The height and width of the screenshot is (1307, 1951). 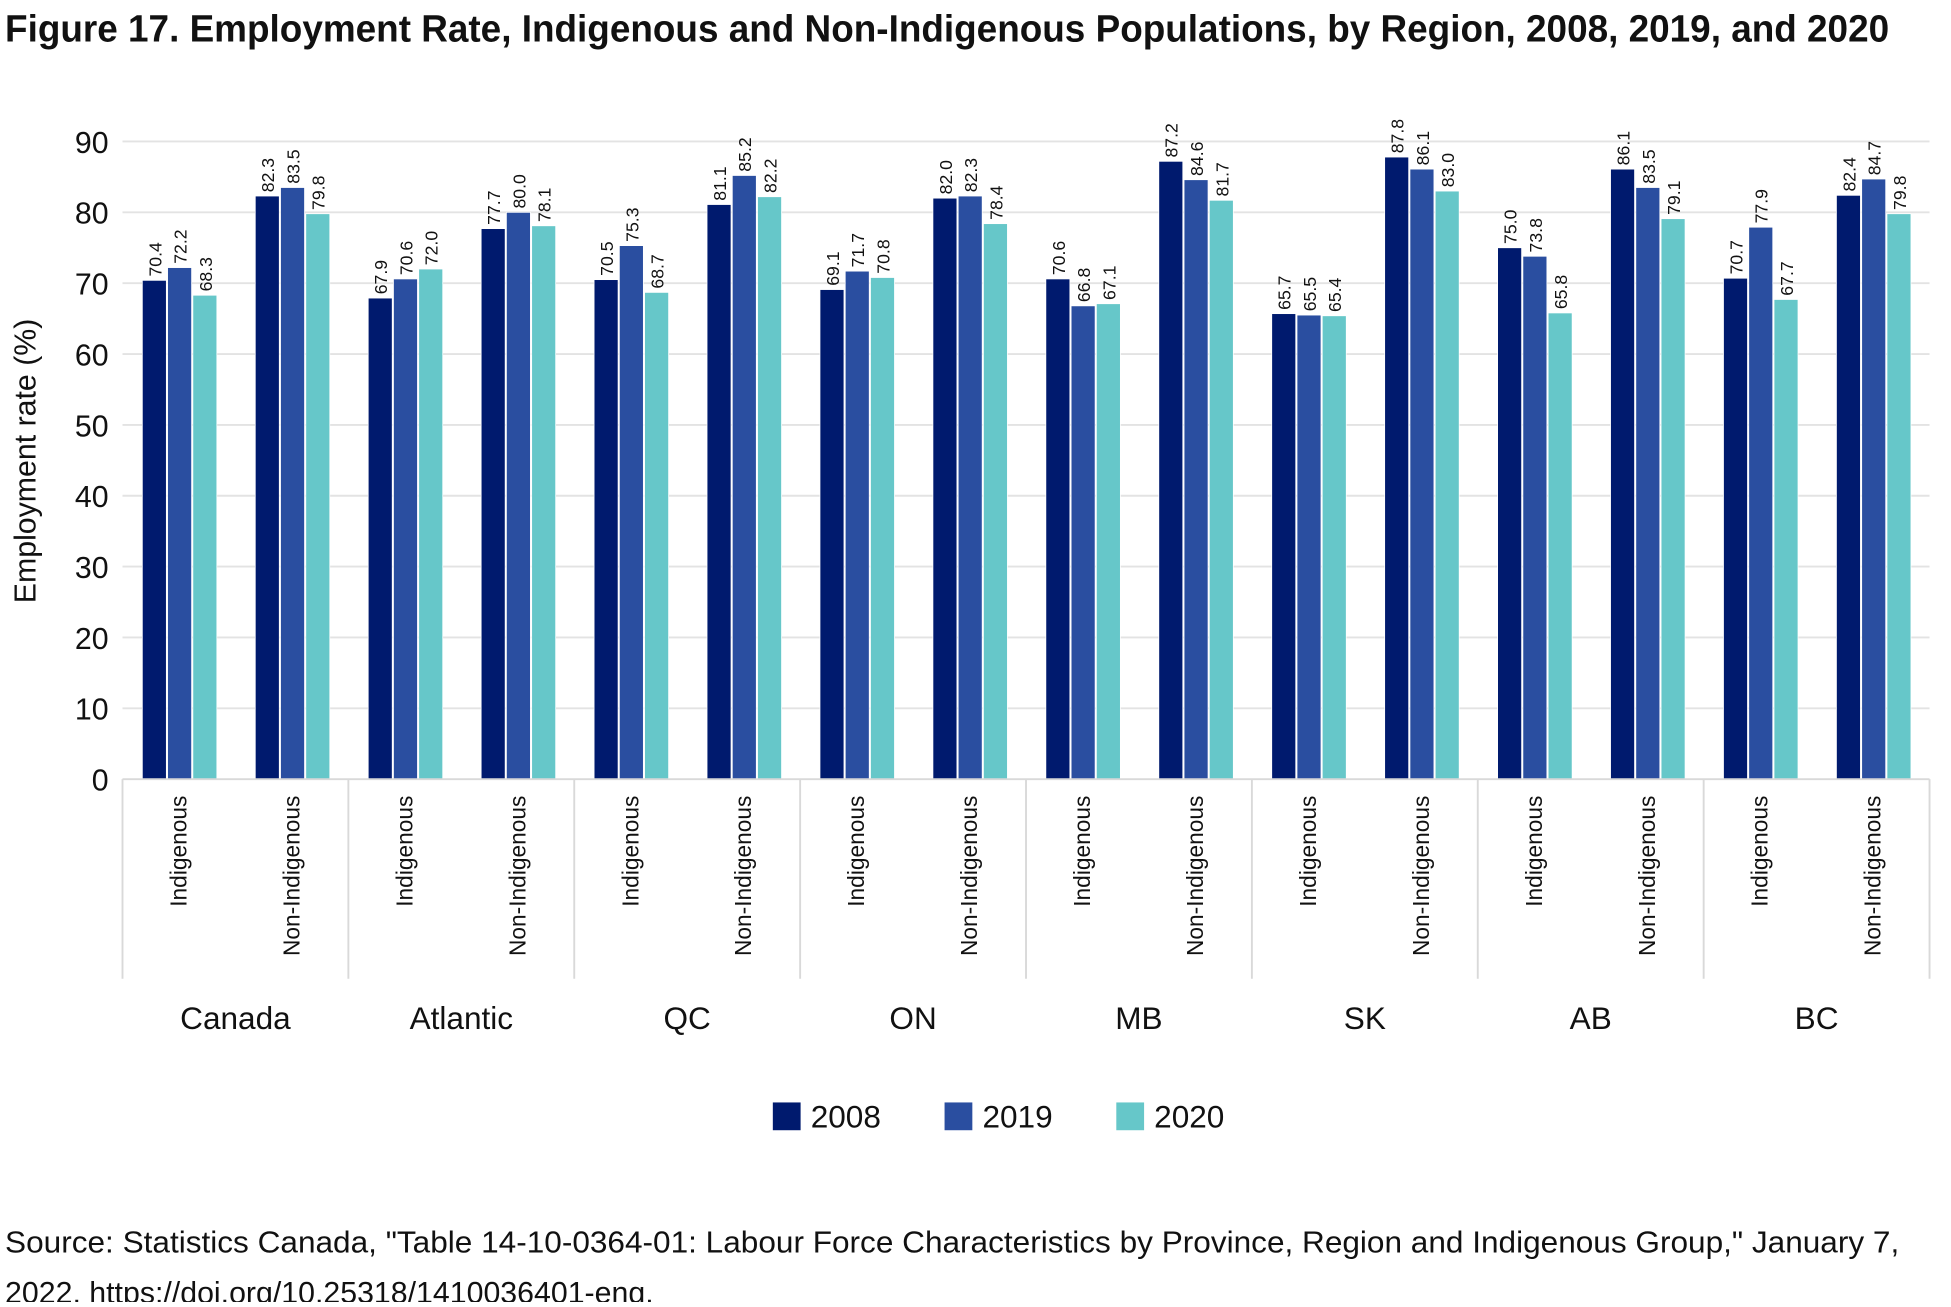 What do you see at coordinates (1624, 148) in the screenshot?
I see `data-label: 86.1` at bounding box center [1624, 148].